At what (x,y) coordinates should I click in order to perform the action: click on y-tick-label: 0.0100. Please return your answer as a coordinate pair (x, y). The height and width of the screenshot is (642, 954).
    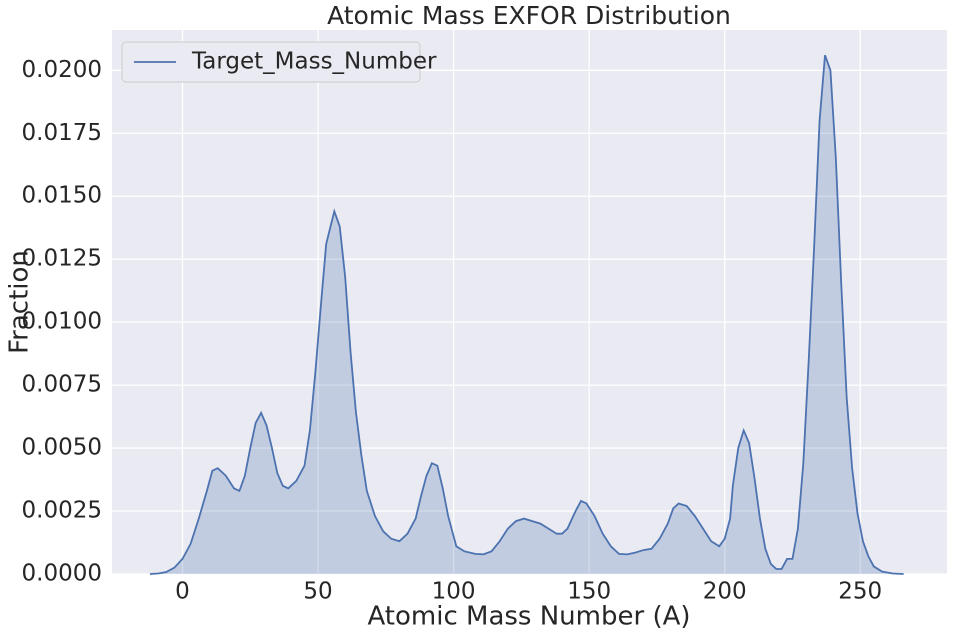
    Looking at the image, I should click on (62, 322).